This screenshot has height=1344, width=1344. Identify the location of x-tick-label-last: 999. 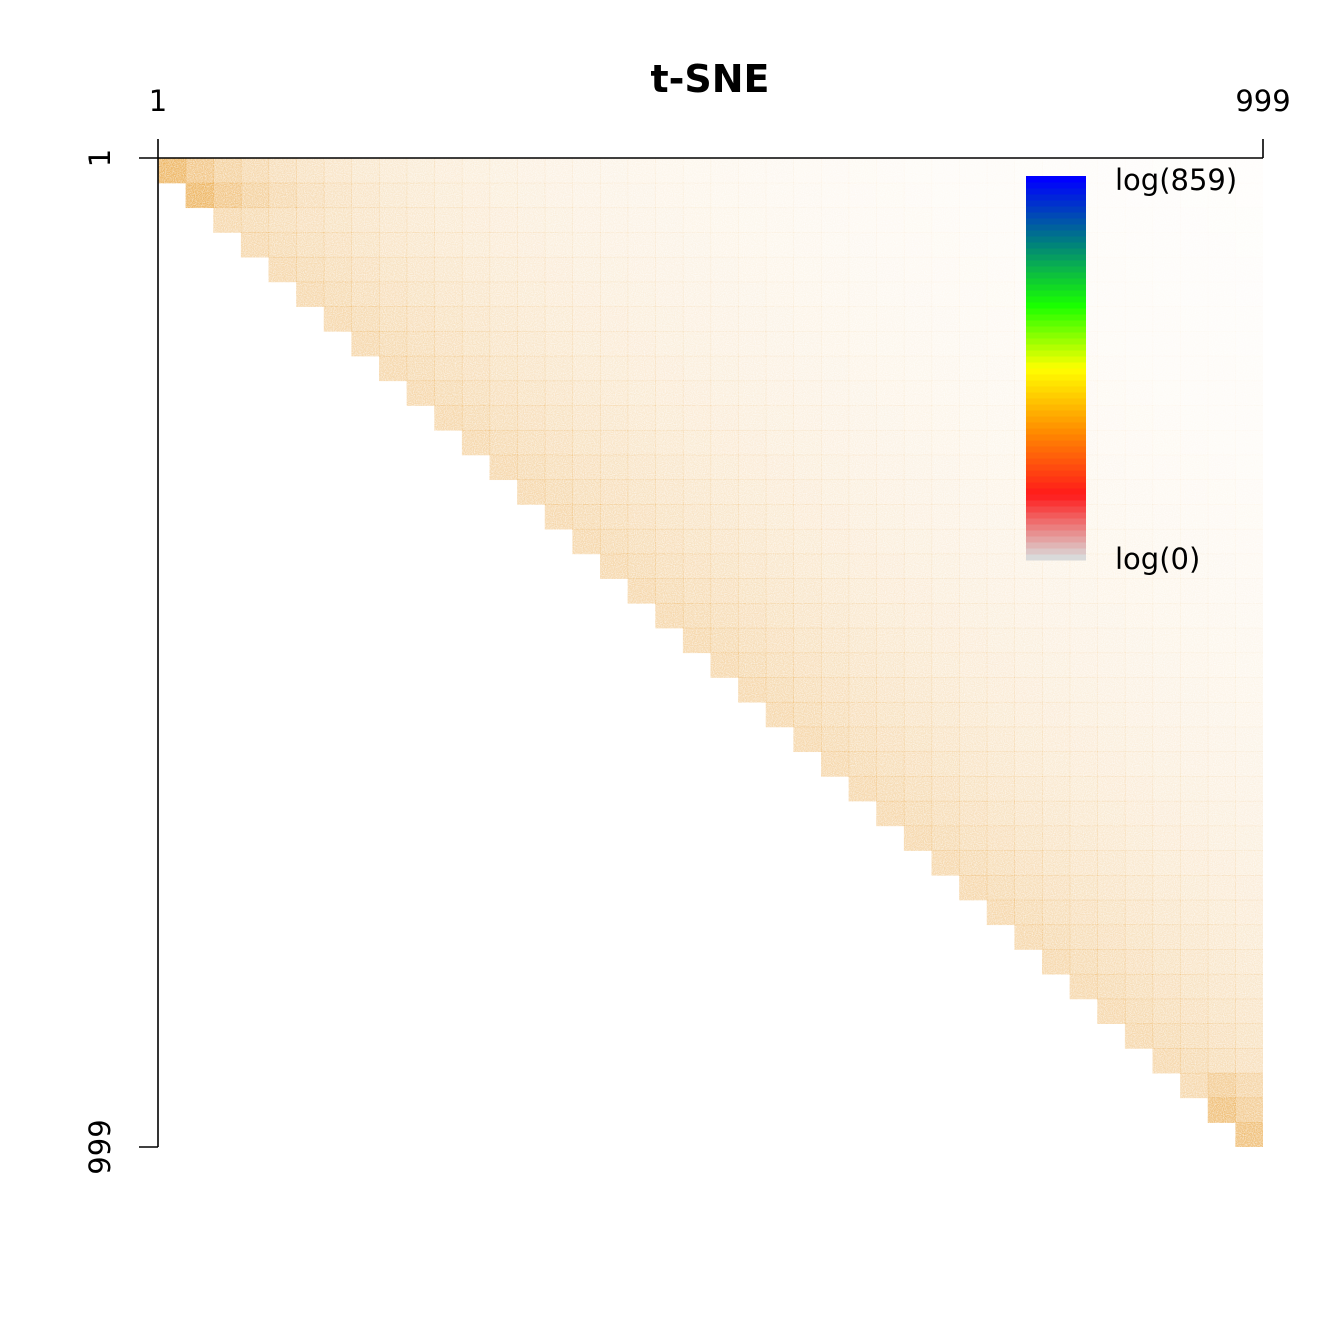
(1262, 101).